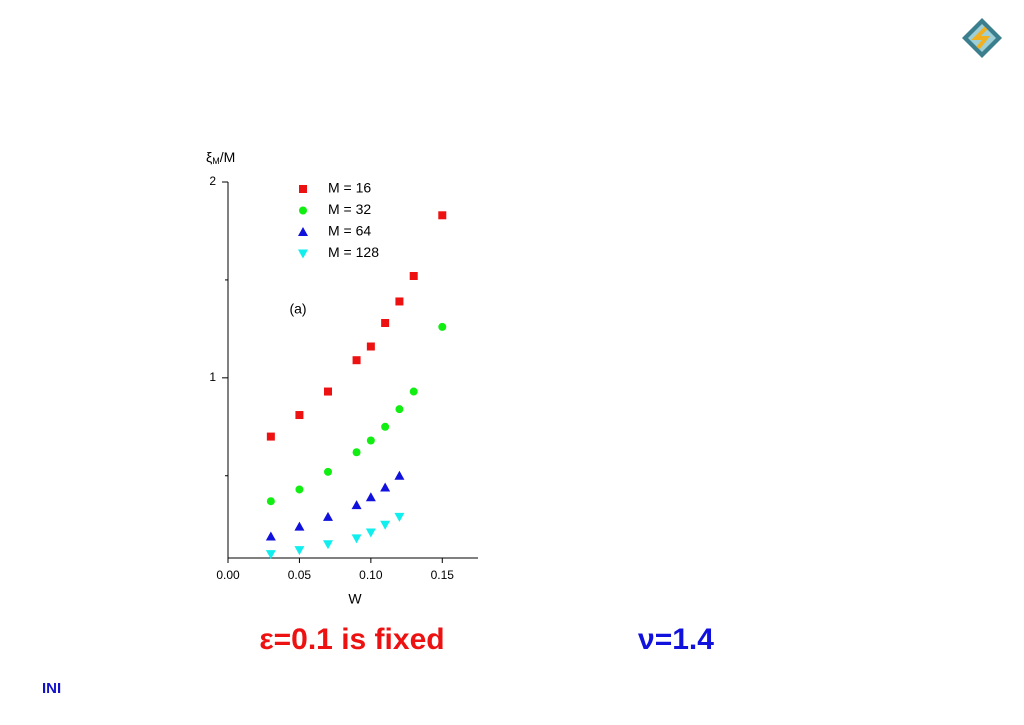 This screenshot has width=1024, height=725. Describe the element at coordinates (300, 575) in the screenshot. I see `x-tick-label: 0.05` at that location.